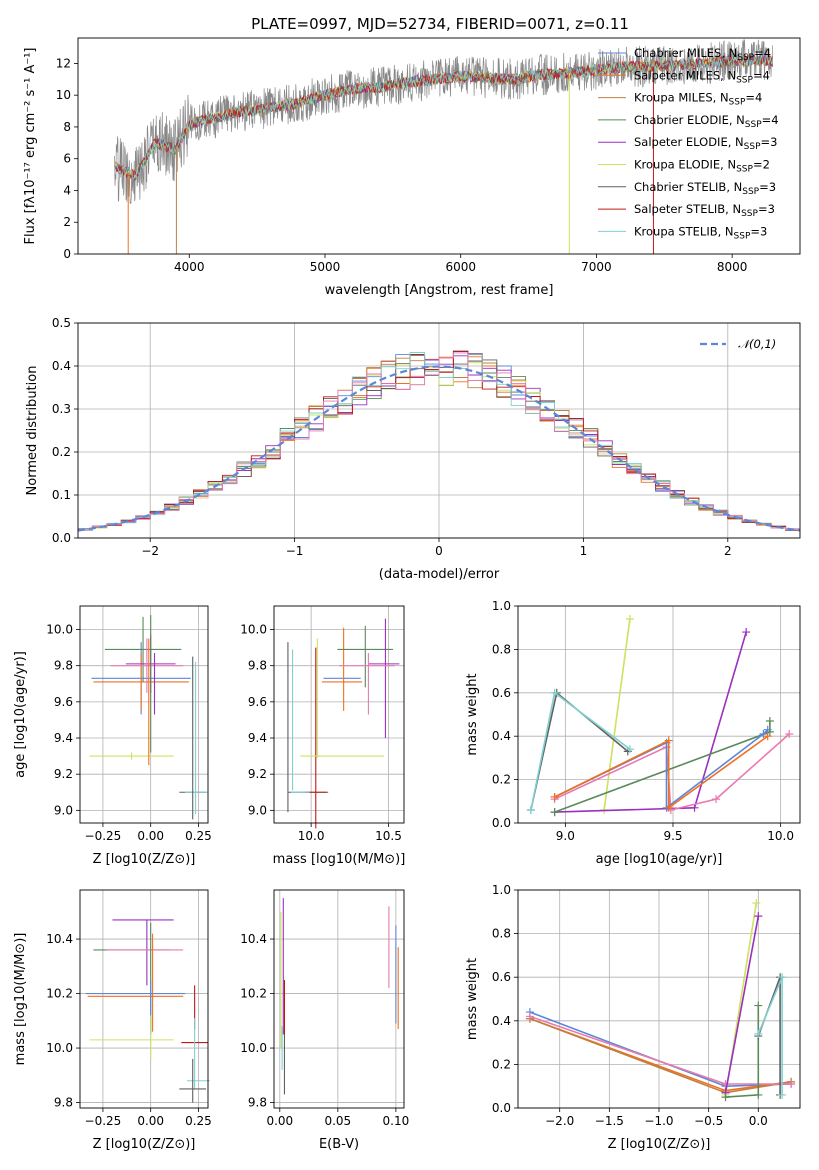  Describe the element at coordinates (59, 994) in the screenshot. I see `y-tick-label: 10.2` at that location.